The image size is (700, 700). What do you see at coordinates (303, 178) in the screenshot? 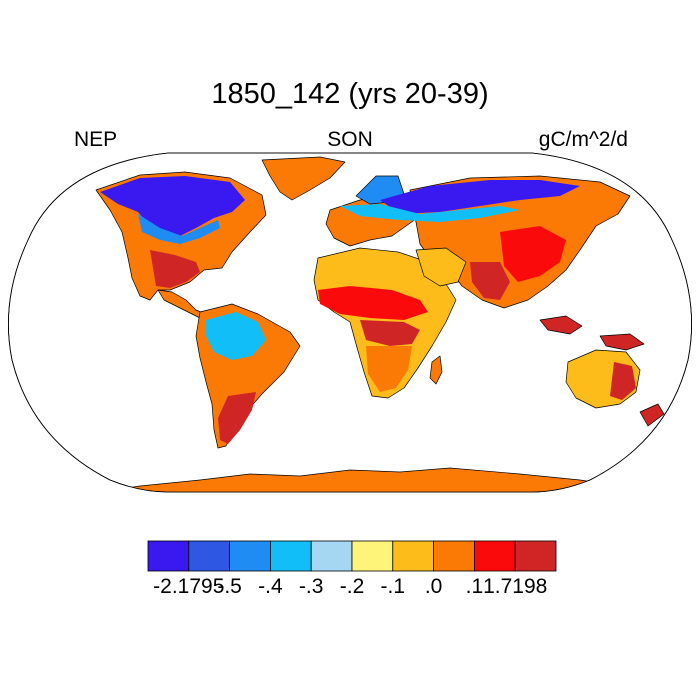
I see `greenland` at bounding box center [303, 178].